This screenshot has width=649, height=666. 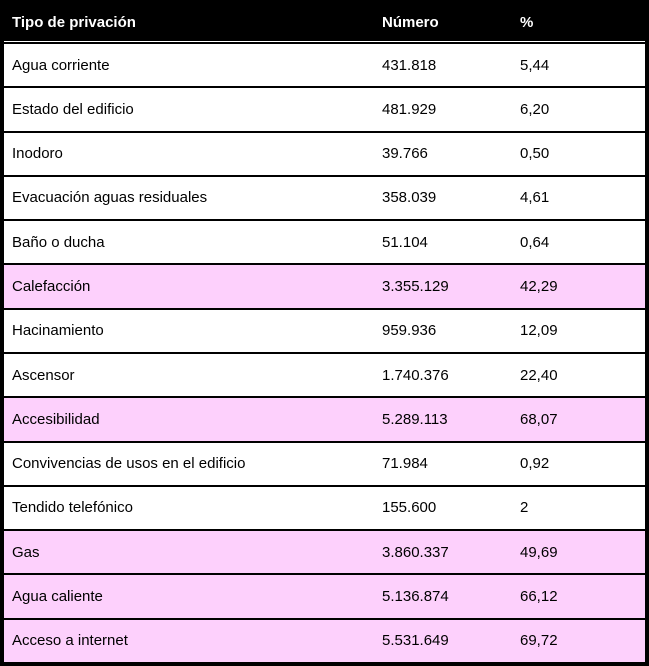 What do you see at coordinates (535, 154) in the screenshot?
I see `cell-percent: 0,50` at bounding box center [535, 154].